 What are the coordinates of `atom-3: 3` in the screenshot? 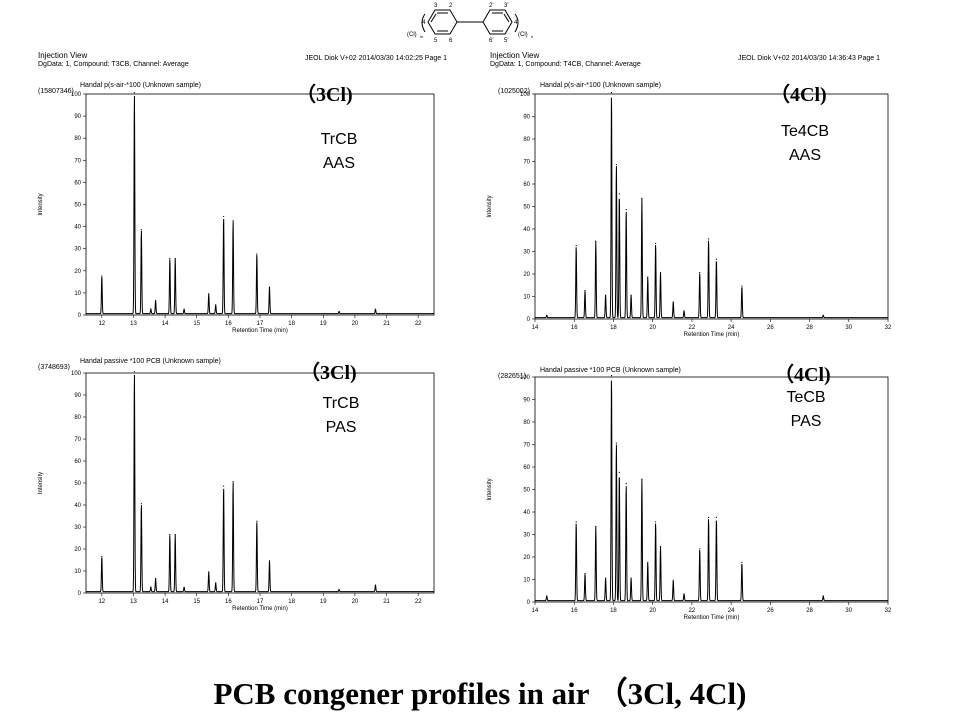 It's located at (436, 6).